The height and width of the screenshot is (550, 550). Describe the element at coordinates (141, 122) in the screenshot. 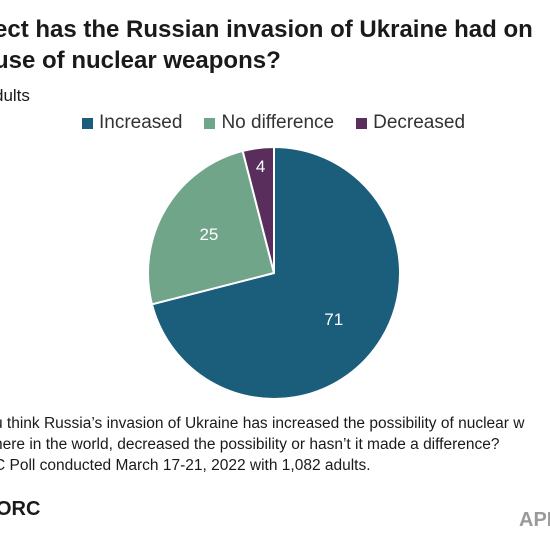

I see `legend-label-increased: Increased` at that location.